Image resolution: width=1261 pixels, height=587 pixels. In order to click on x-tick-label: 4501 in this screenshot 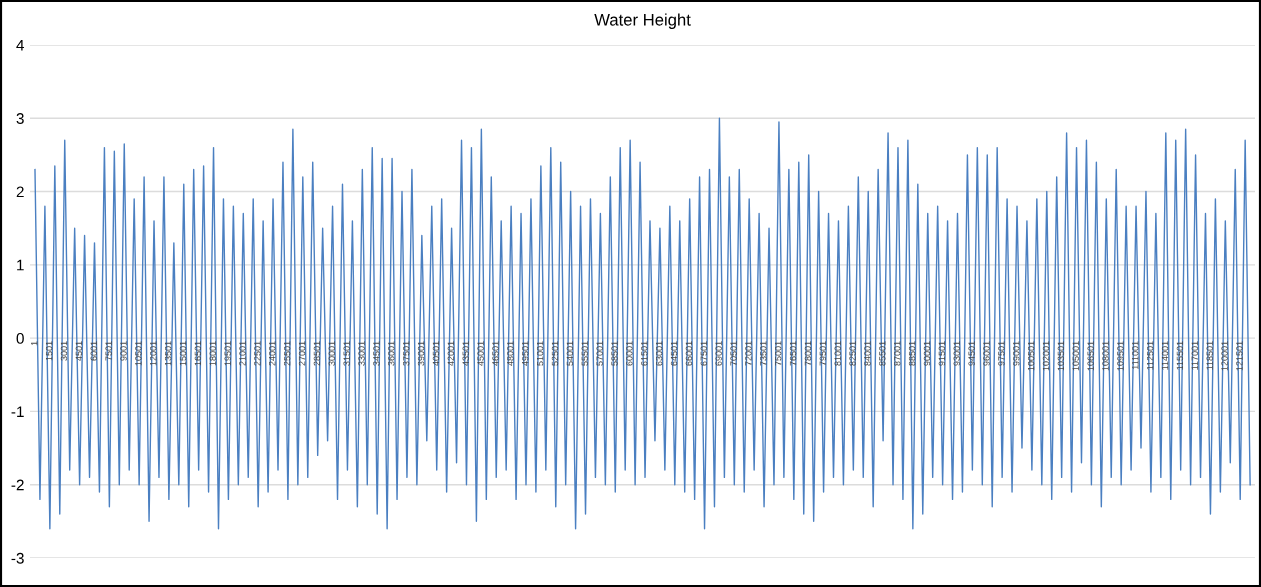, I will do `click(79, 351)`.